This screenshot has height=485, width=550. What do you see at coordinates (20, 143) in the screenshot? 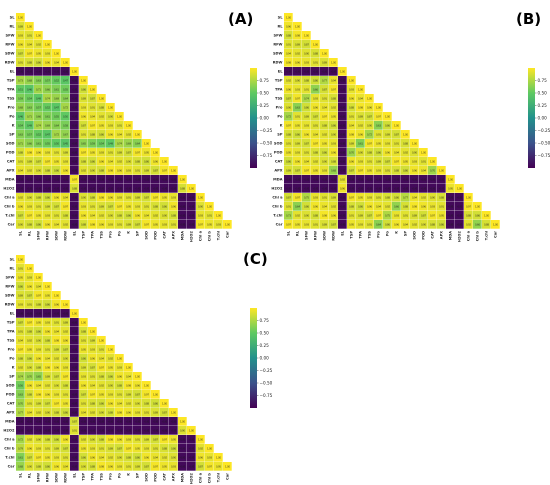
I see `cell-value: 0.71` at bounding box center [20, 143].